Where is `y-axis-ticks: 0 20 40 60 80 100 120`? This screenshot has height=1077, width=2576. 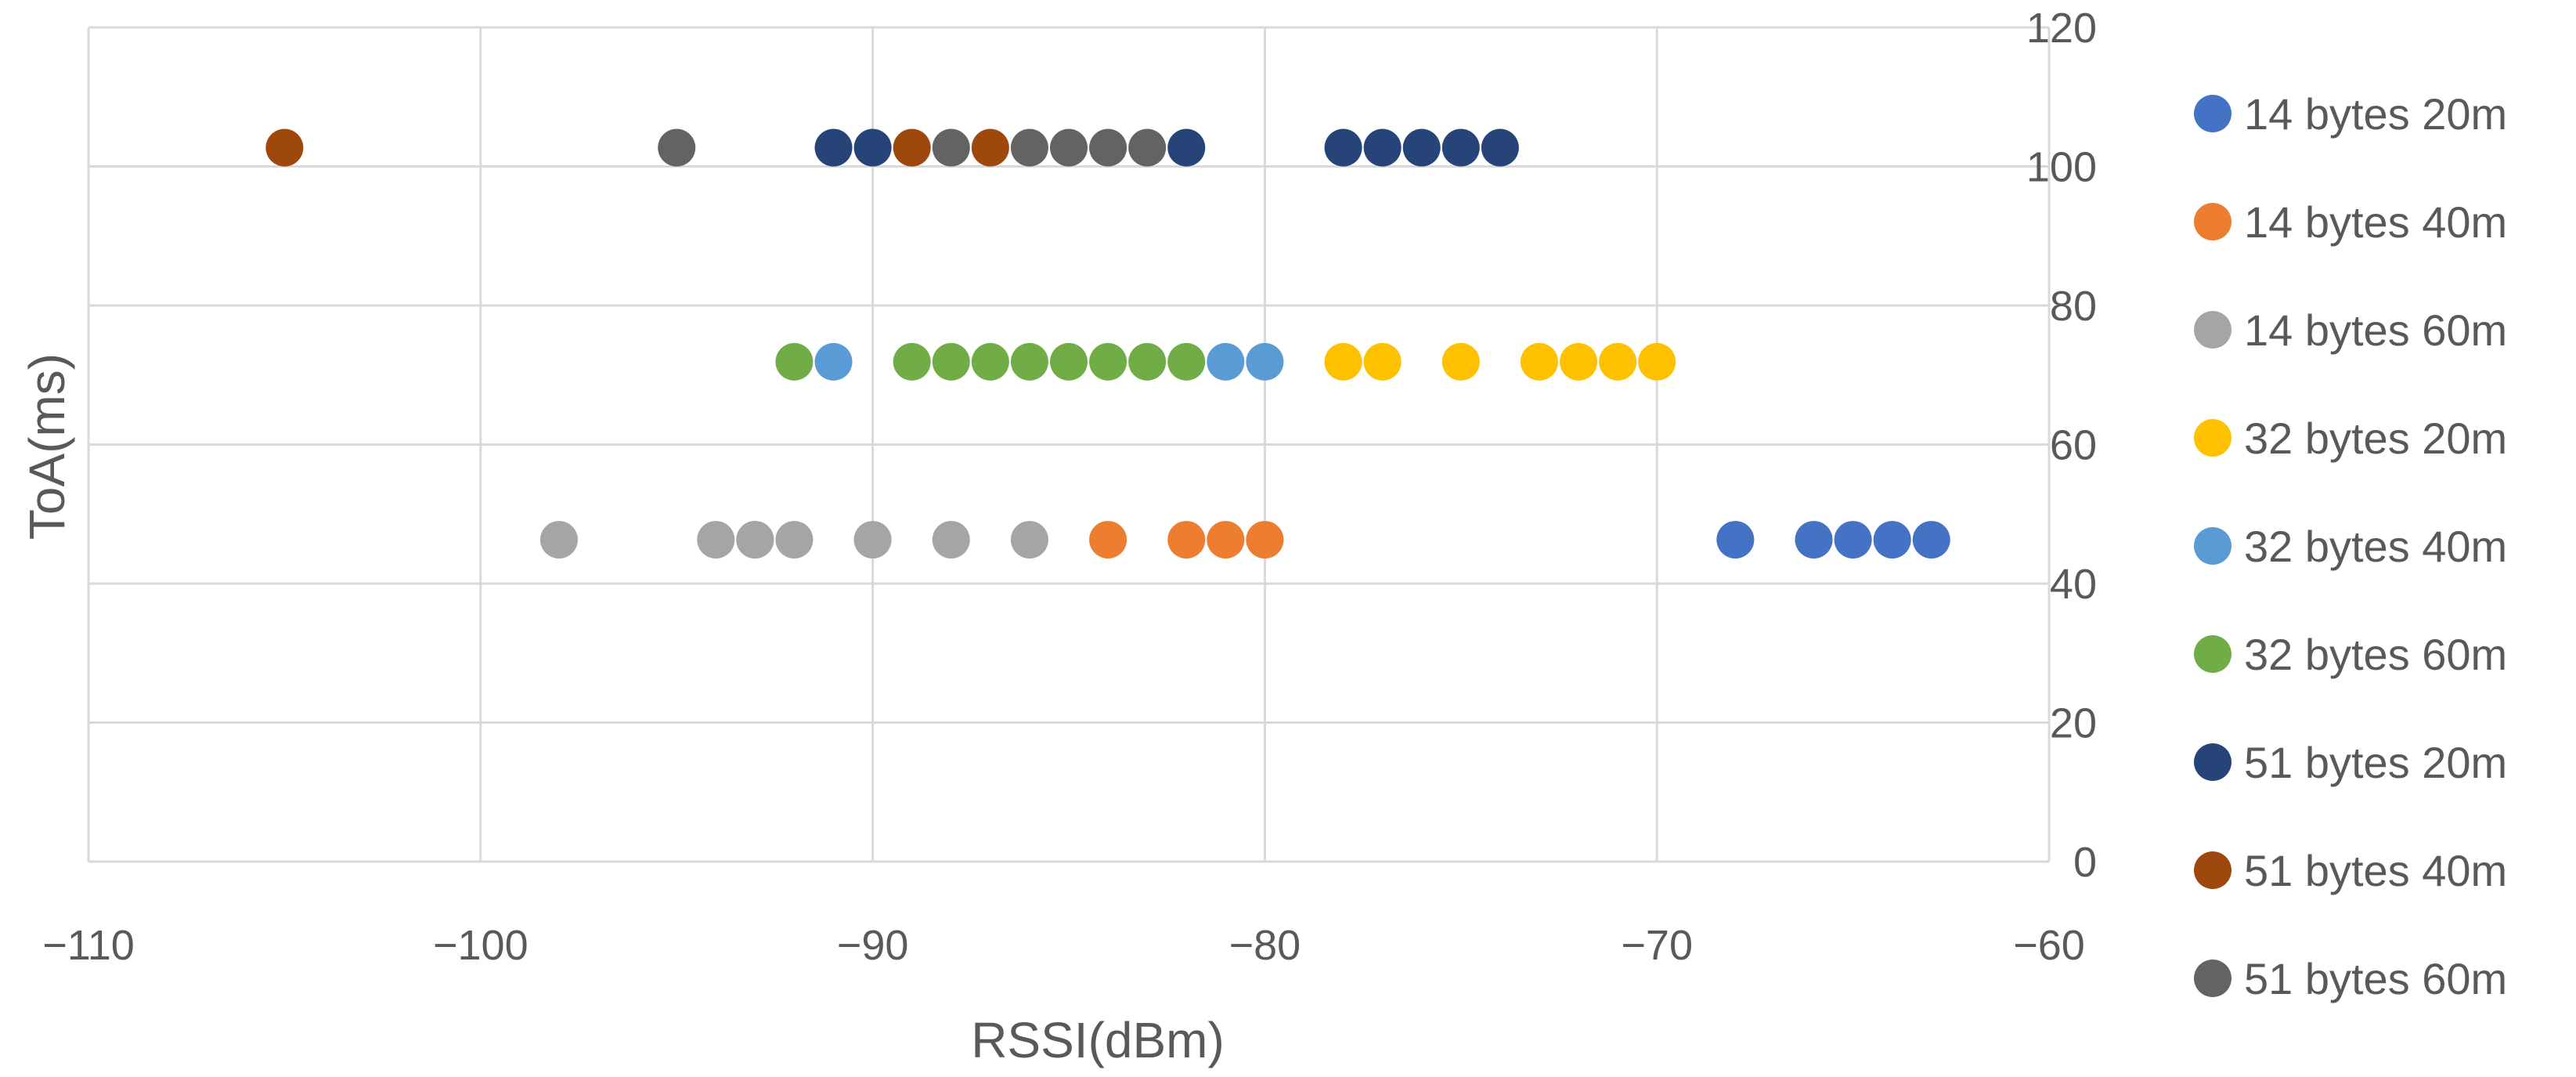
y-axis-ticks: 0 20 40 60 80 100 120 is located at coordinates (2061, 445).